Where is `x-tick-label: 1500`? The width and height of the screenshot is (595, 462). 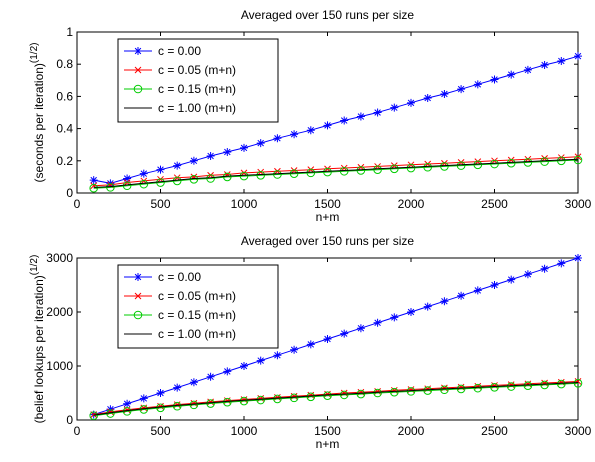 x-tick-label: 1500 is located at coordinates (327, 431).